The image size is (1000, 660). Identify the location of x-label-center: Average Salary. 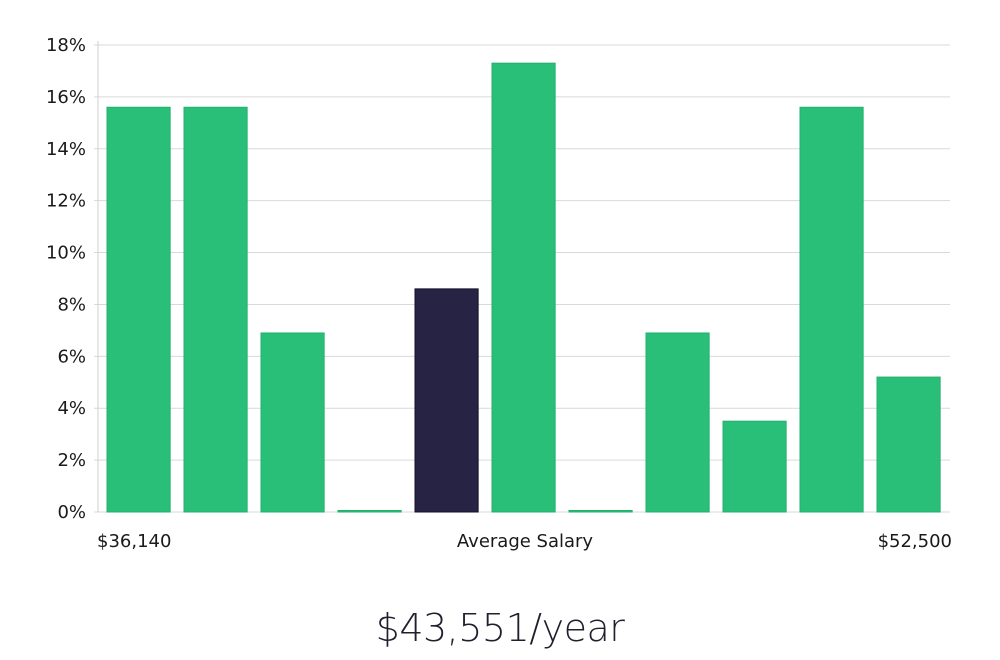
(525, 541).